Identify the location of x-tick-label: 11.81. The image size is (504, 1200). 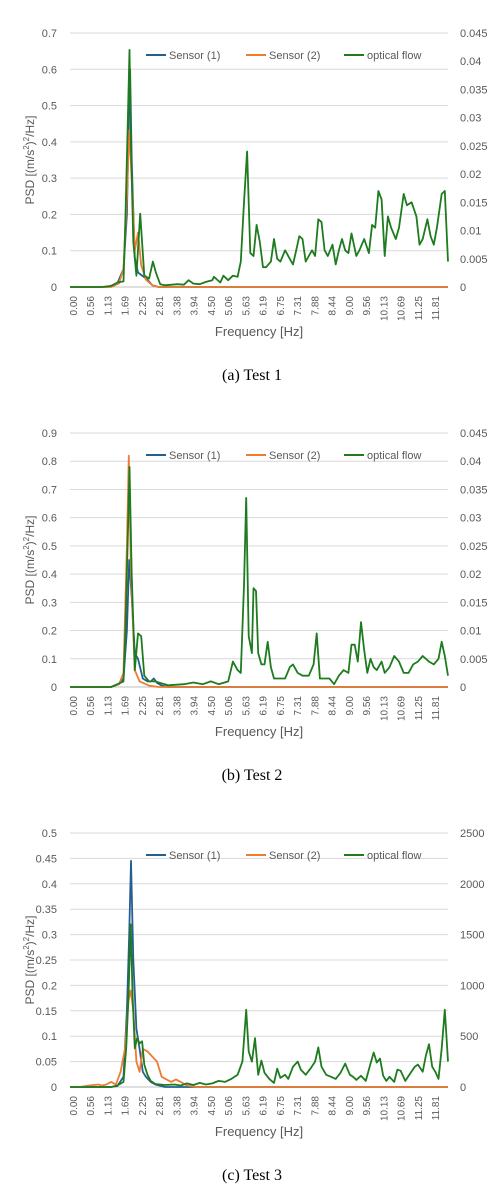
(436, 708).